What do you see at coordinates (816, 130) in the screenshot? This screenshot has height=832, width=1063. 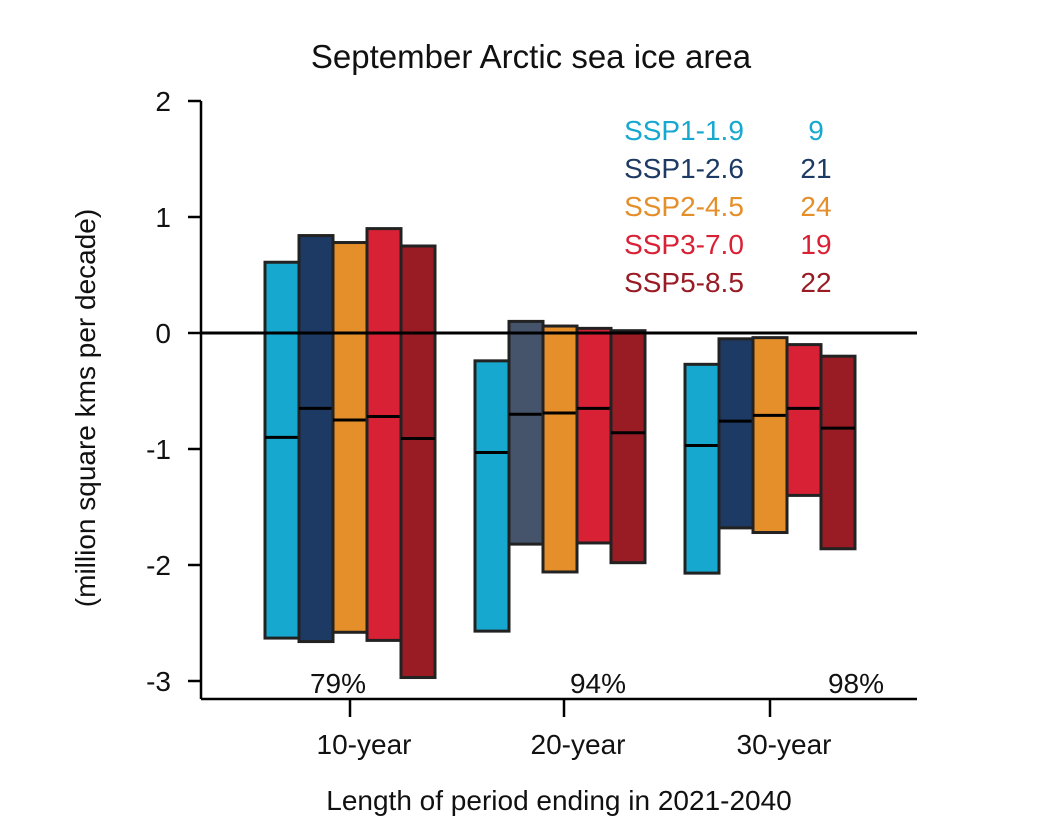 I see `legend-count-SSP1-1.9: 9` at bounding box center [816, 130].